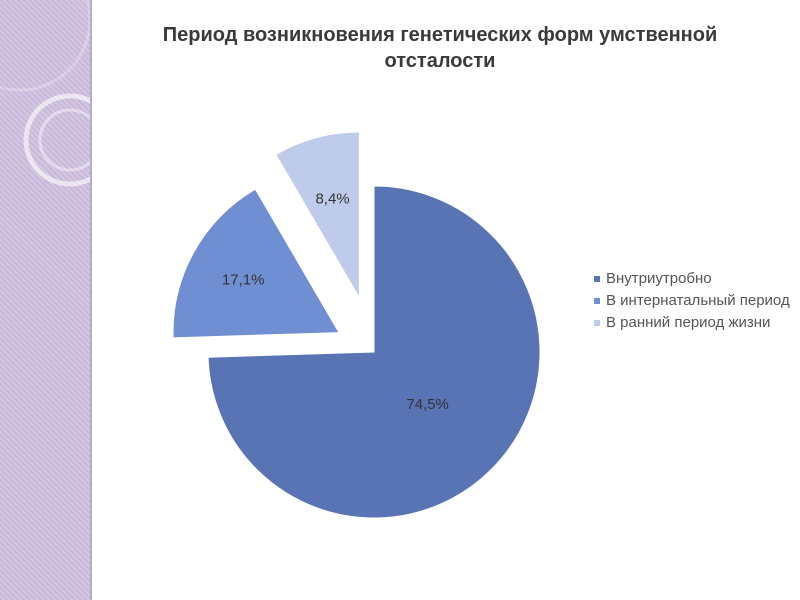 The width and height of the screenshot is (800, 600). I want to click on legend-item-2: В интернатальный период, so click(694, 301).